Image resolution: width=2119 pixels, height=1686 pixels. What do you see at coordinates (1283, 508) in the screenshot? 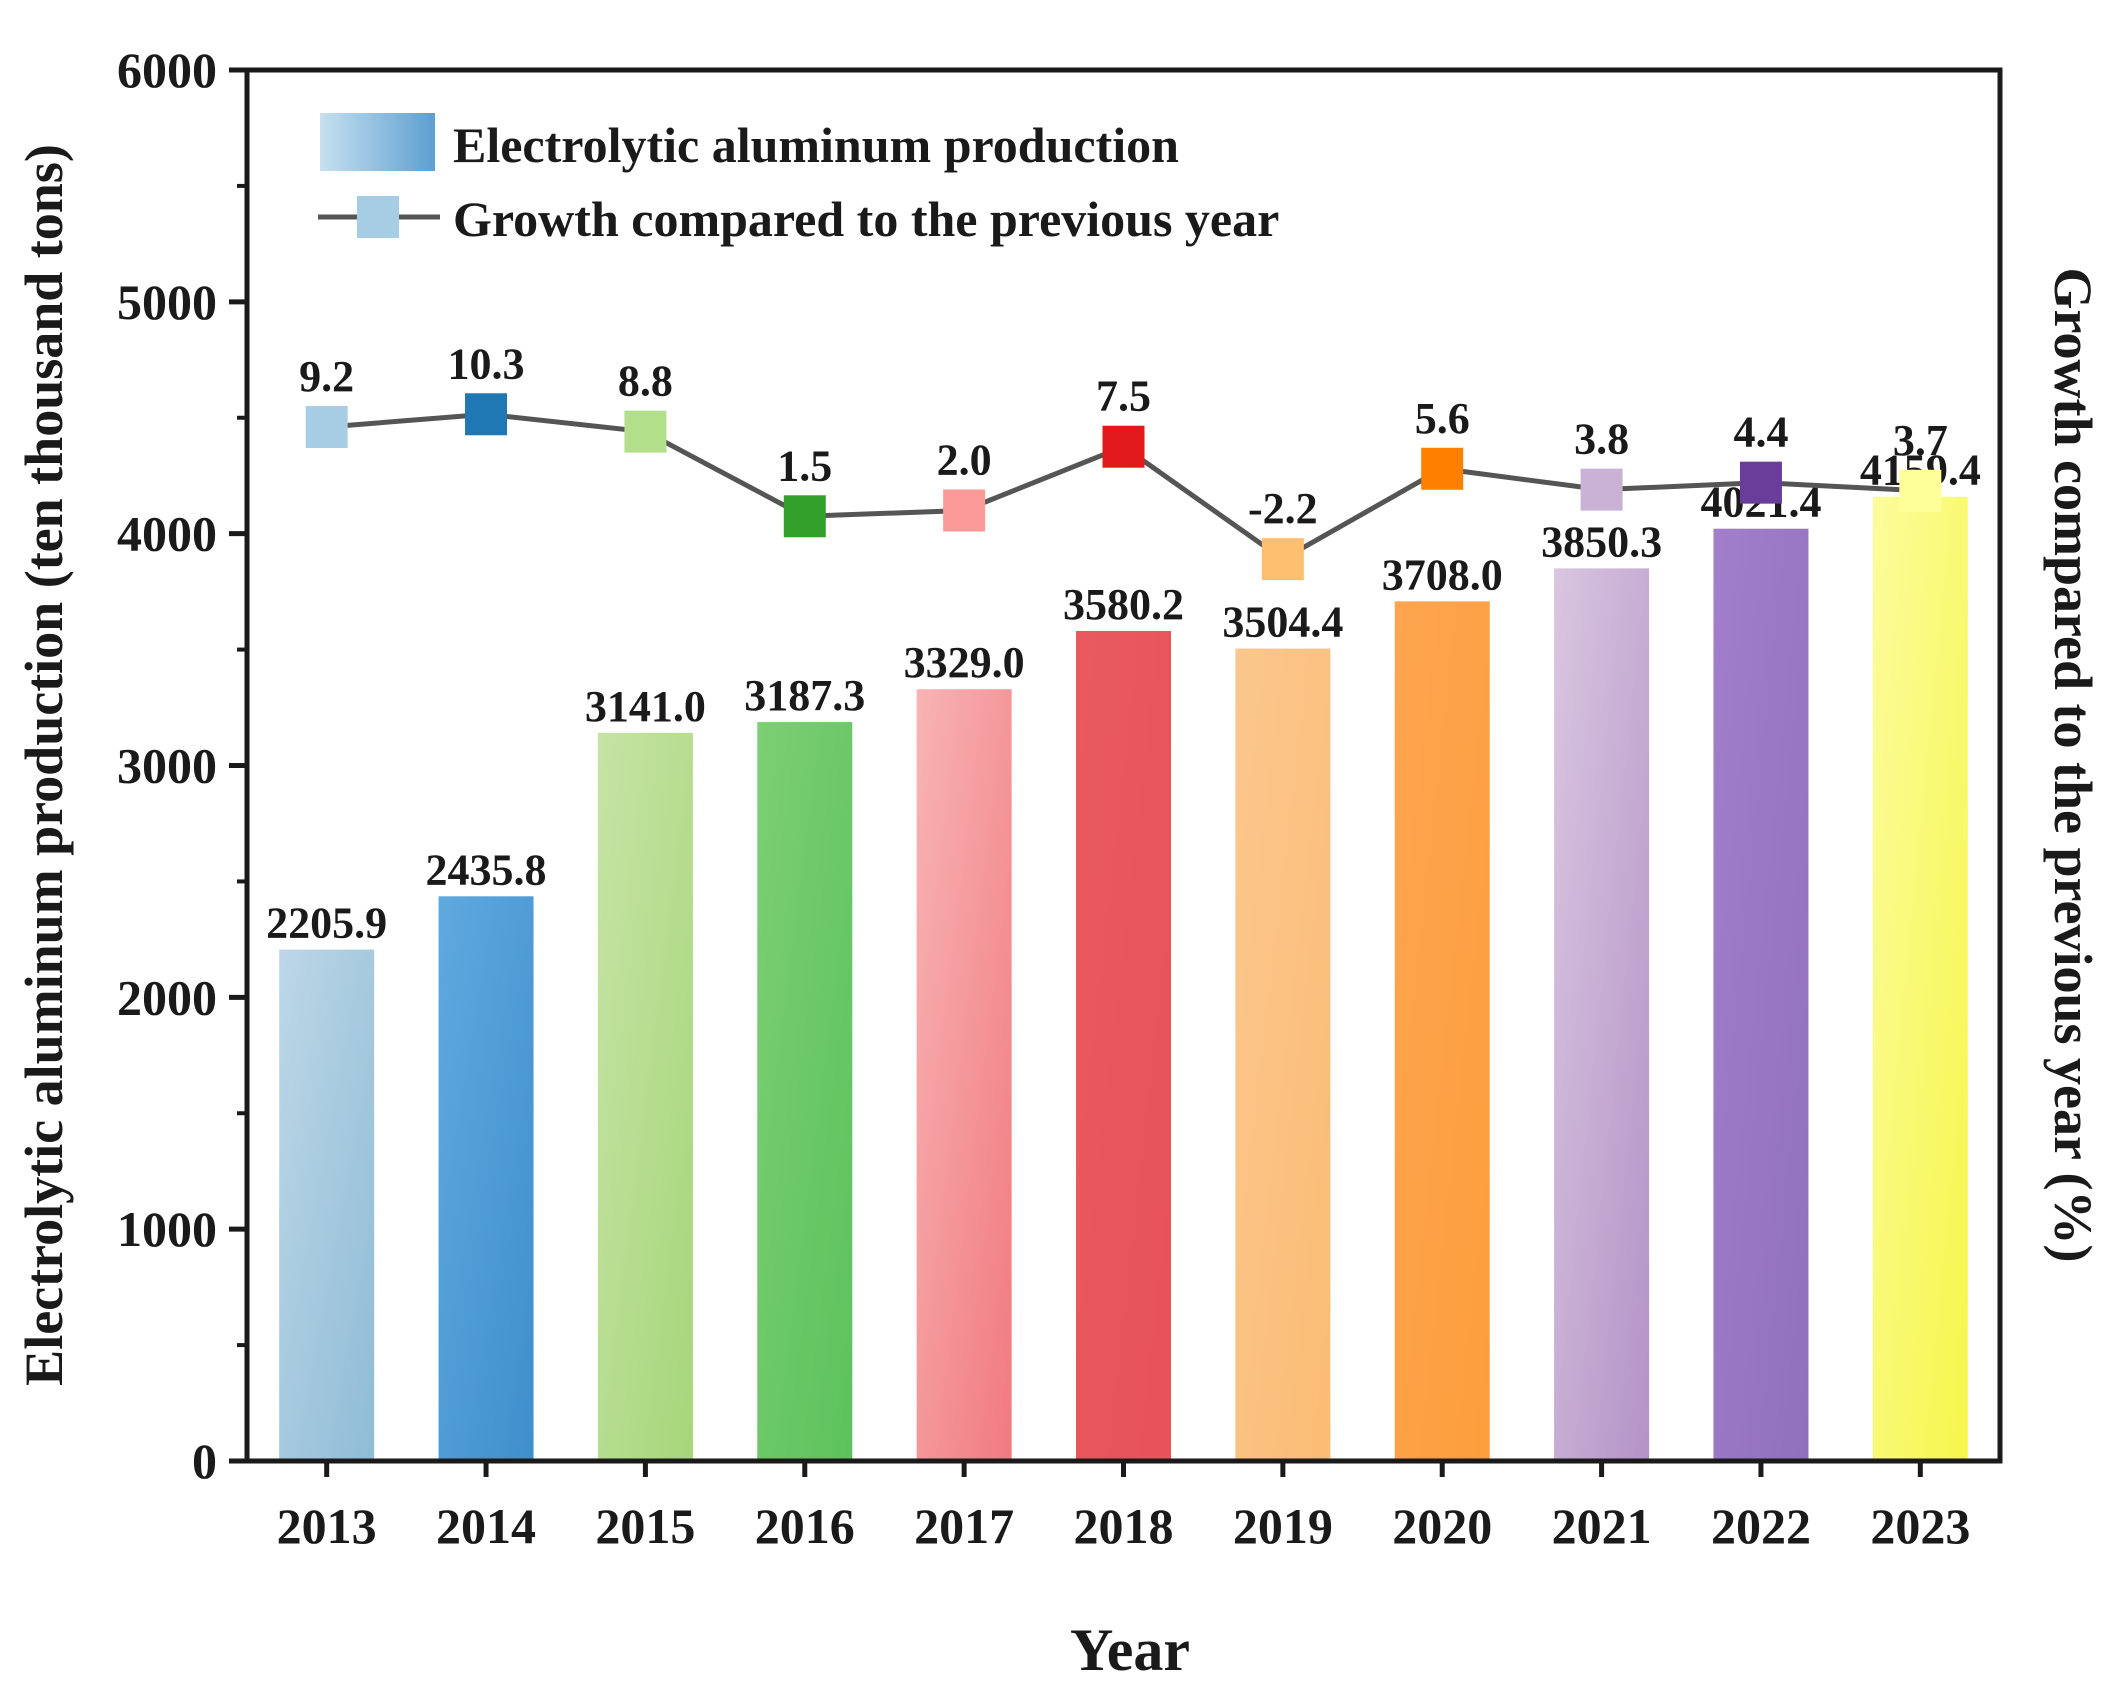
I see `growth-value-label-2019: -2.2` at bounding box center [1283, 508].